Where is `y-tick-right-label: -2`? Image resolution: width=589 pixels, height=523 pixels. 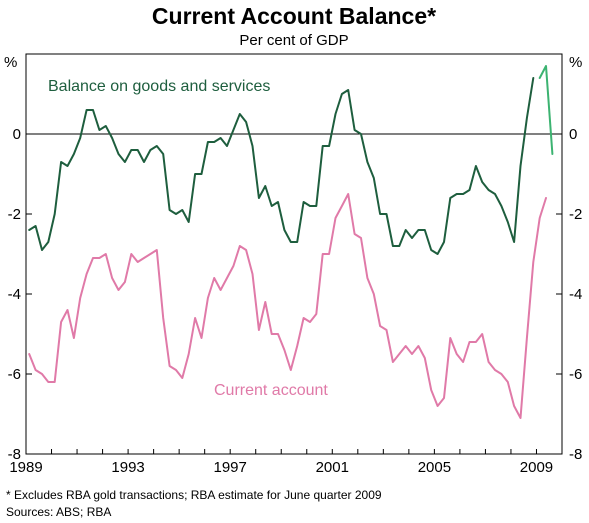
y-tick-right-label: -2 is located at coordinates (575, 214).